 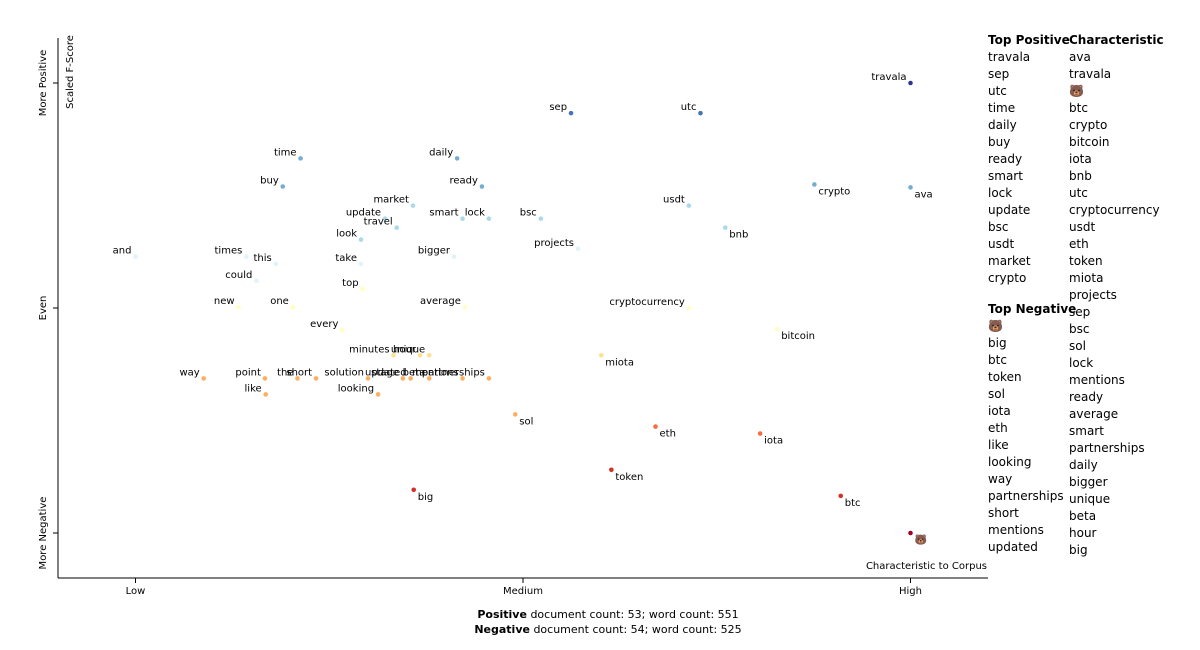 What do you see at coordinates (998, 445) in the screenshot?
I see `term-list-item: like` at bounding box center [998, 445].